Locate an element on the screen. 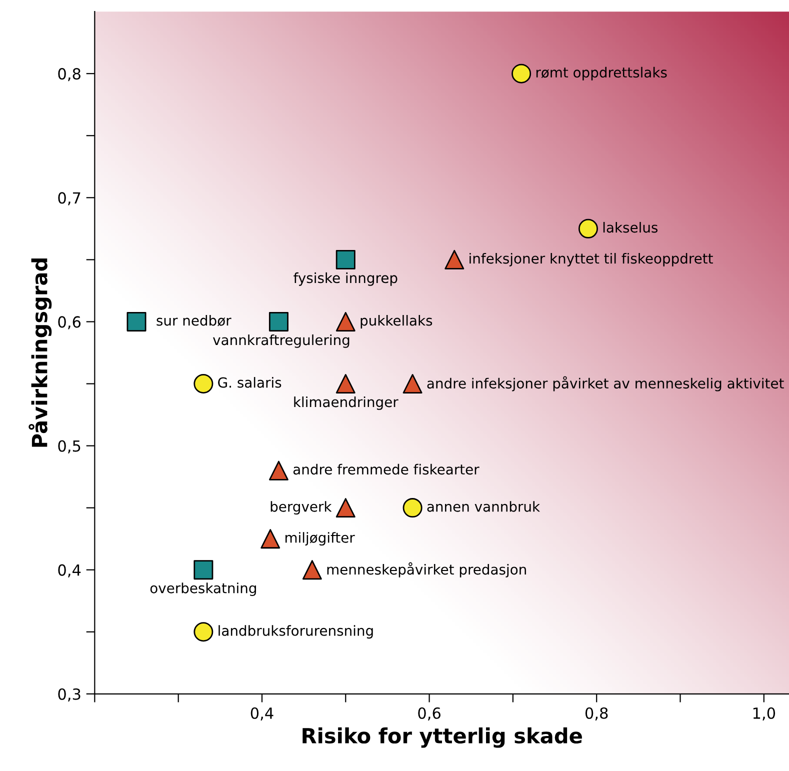  annotation: infeksjoner knyttet til fiskeoppdrett is located at coordinates (591, 259).